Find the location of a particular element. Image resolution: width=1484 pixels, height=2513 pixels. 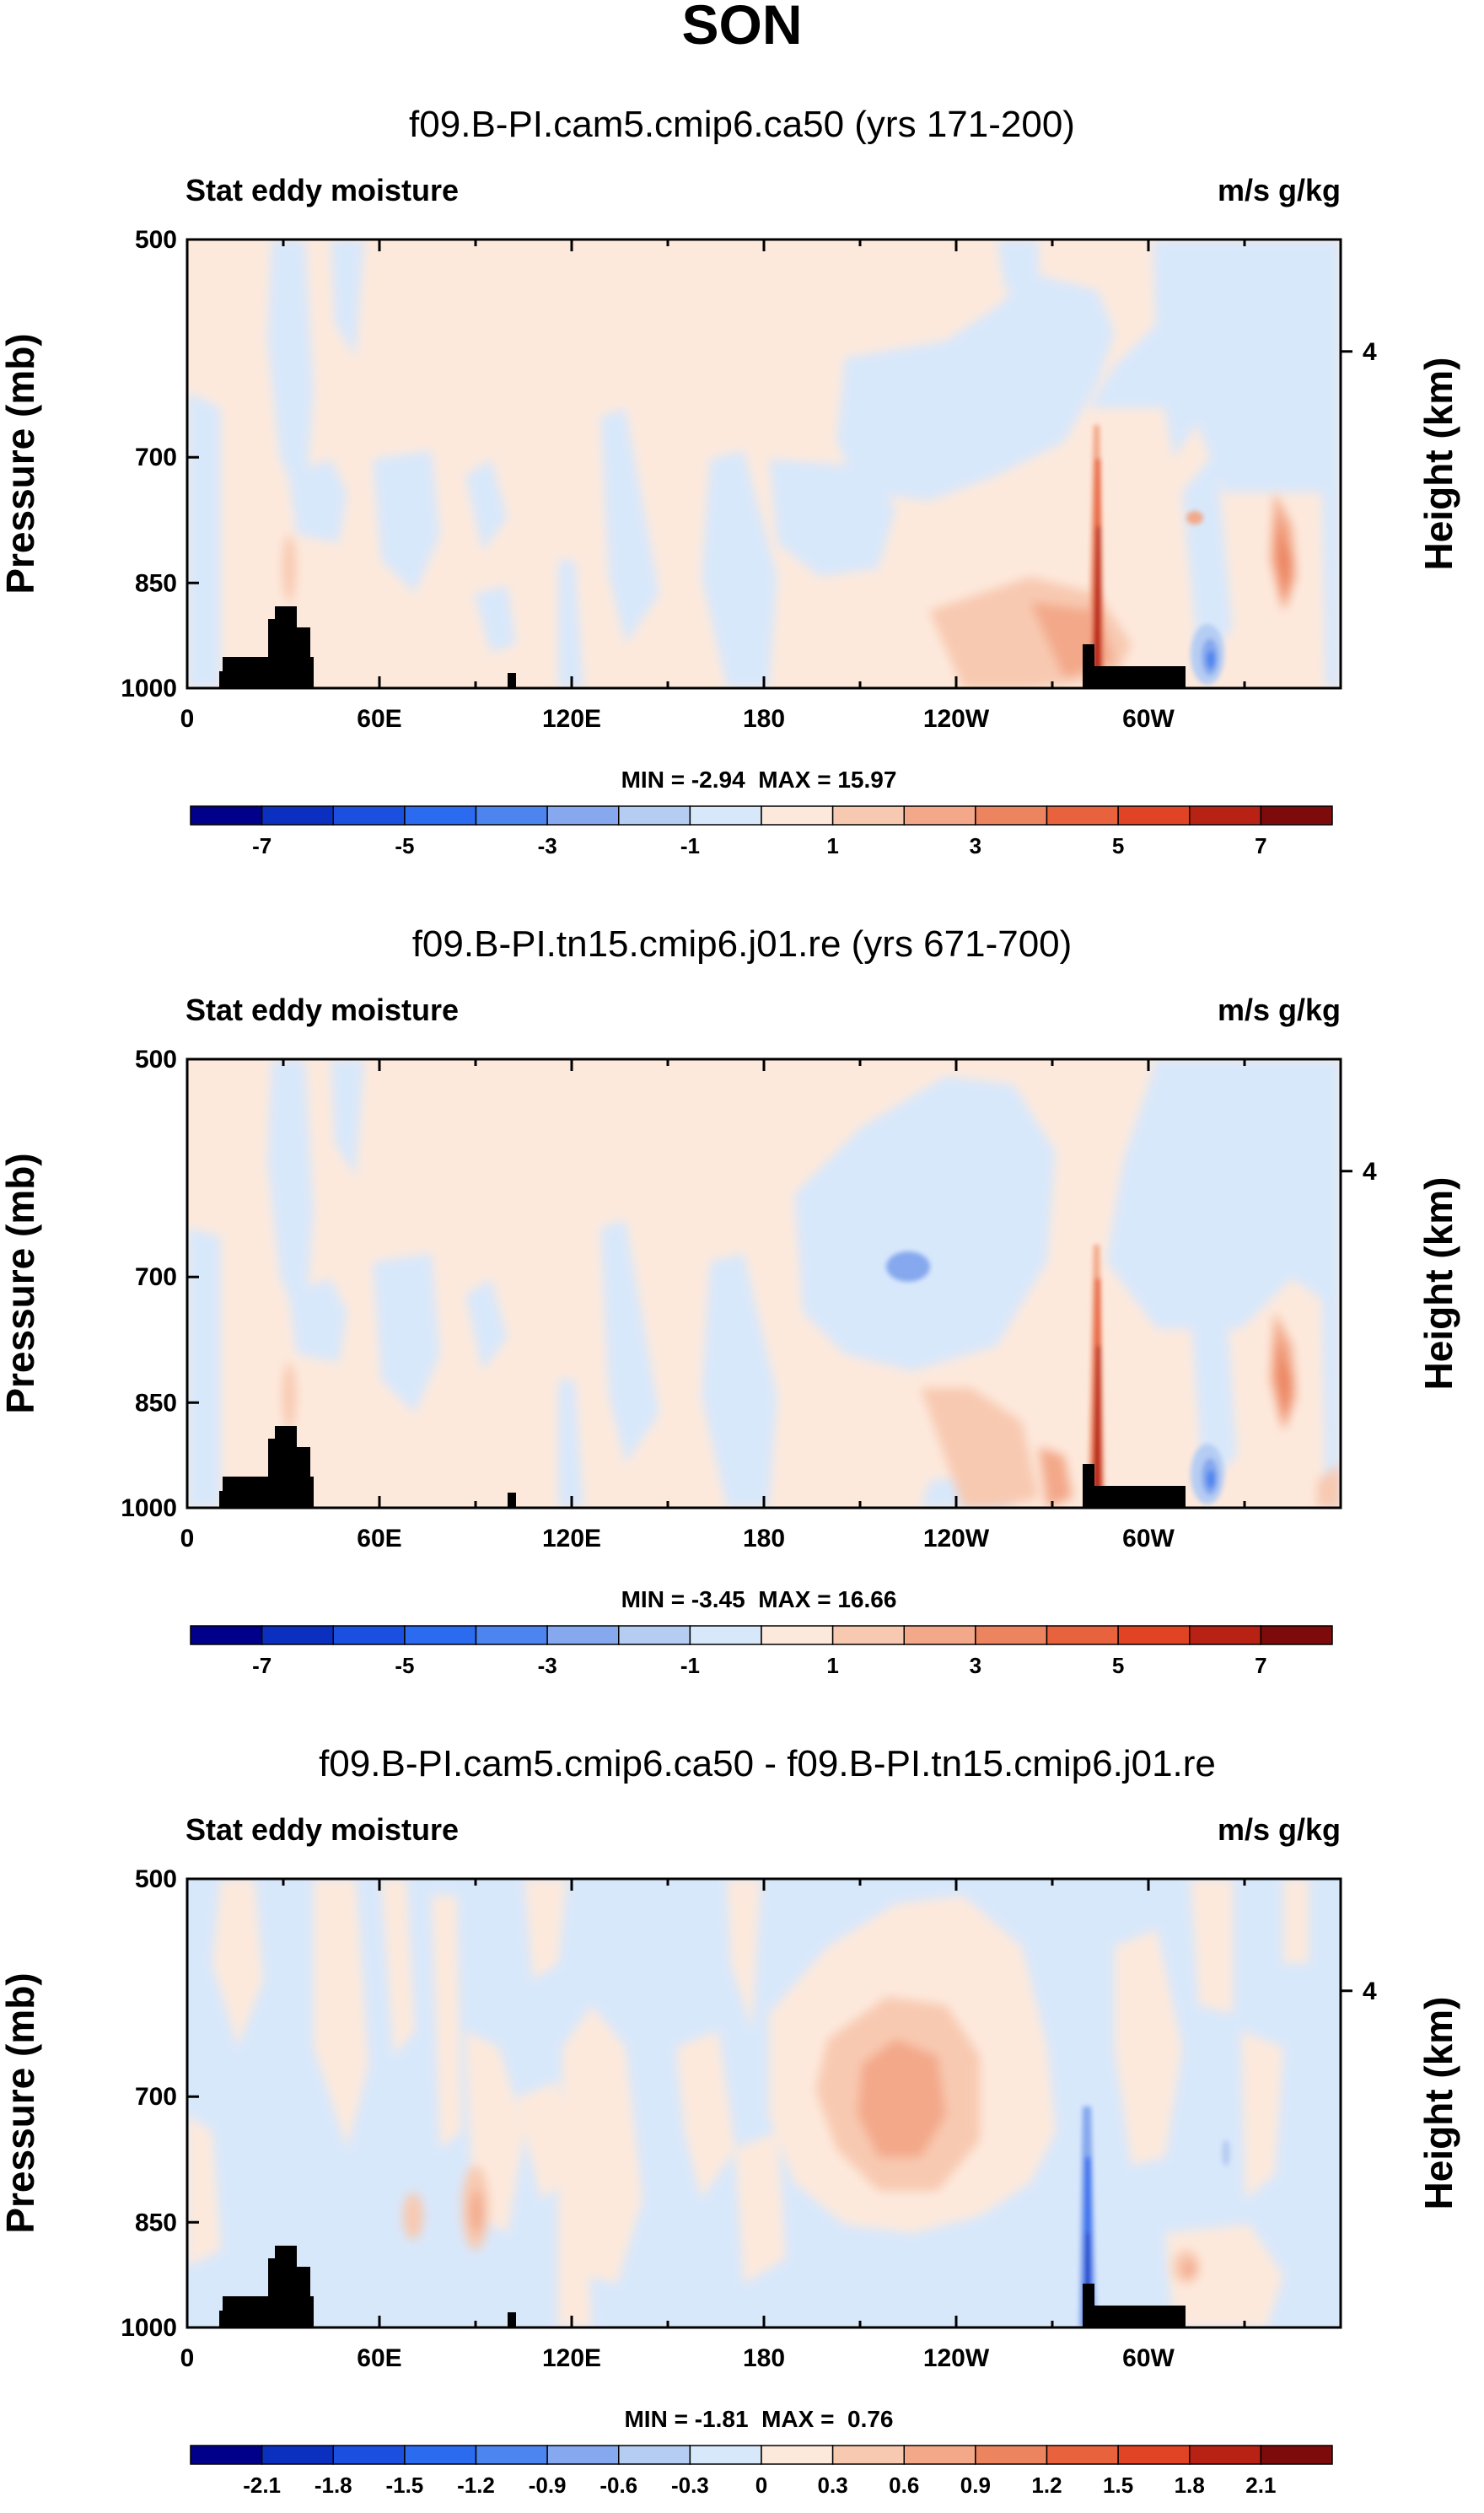

panel-2-colorbar-label: 7 is located at coordinates (1260, 1665).